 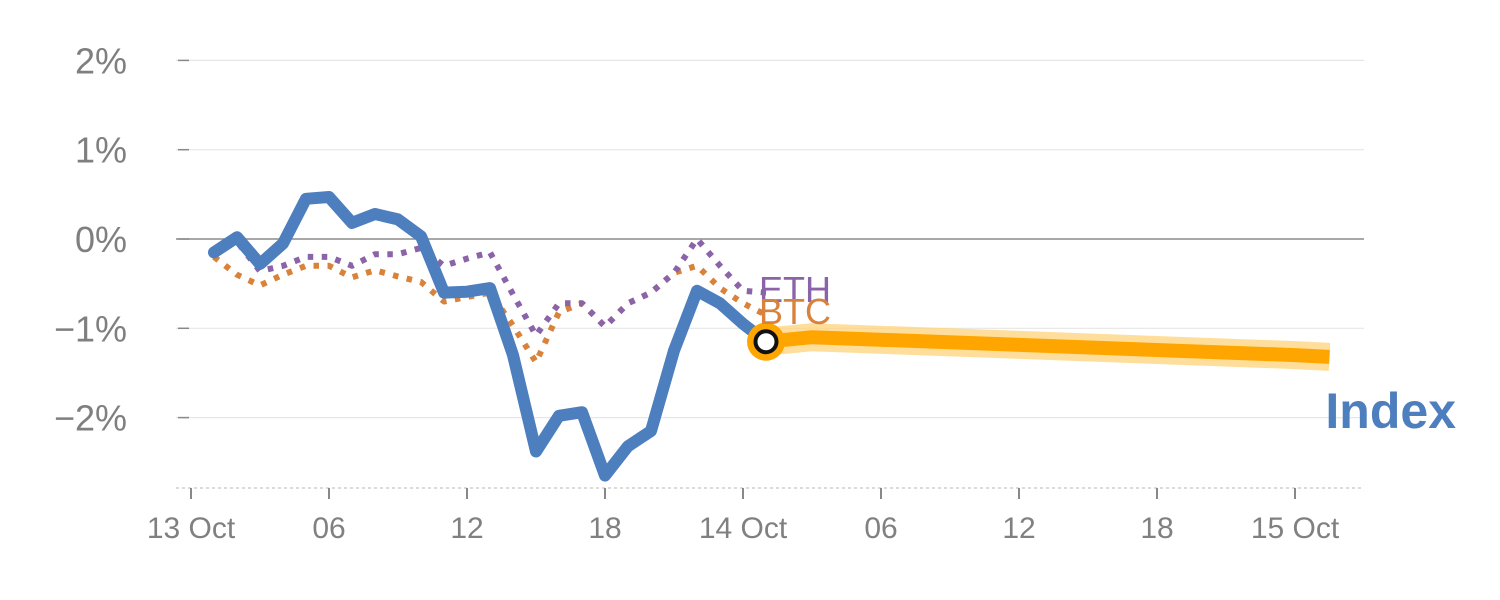 What do you see at coordinates (1295, 528) in the screenshot?
I see `x-tick-label: 15 Oct` at bounding box center [1295, 528].